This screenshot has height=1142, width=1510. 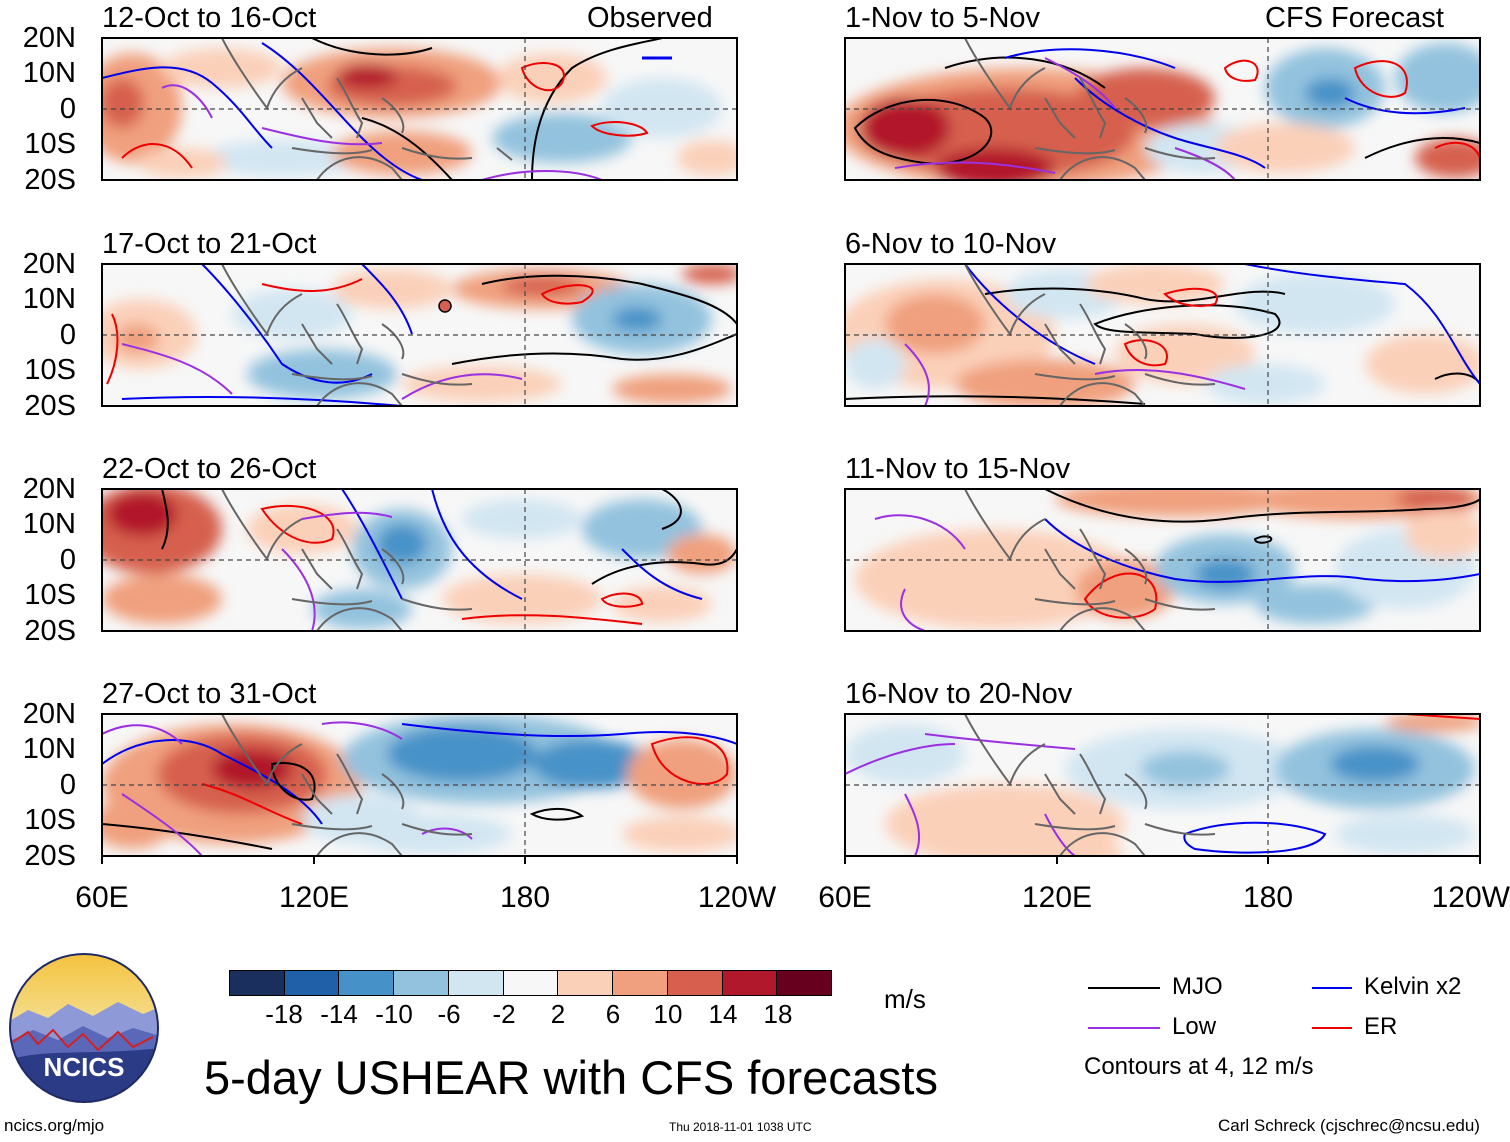 I want to click on colorbar-units: m/s, so click(x=905, y=999).